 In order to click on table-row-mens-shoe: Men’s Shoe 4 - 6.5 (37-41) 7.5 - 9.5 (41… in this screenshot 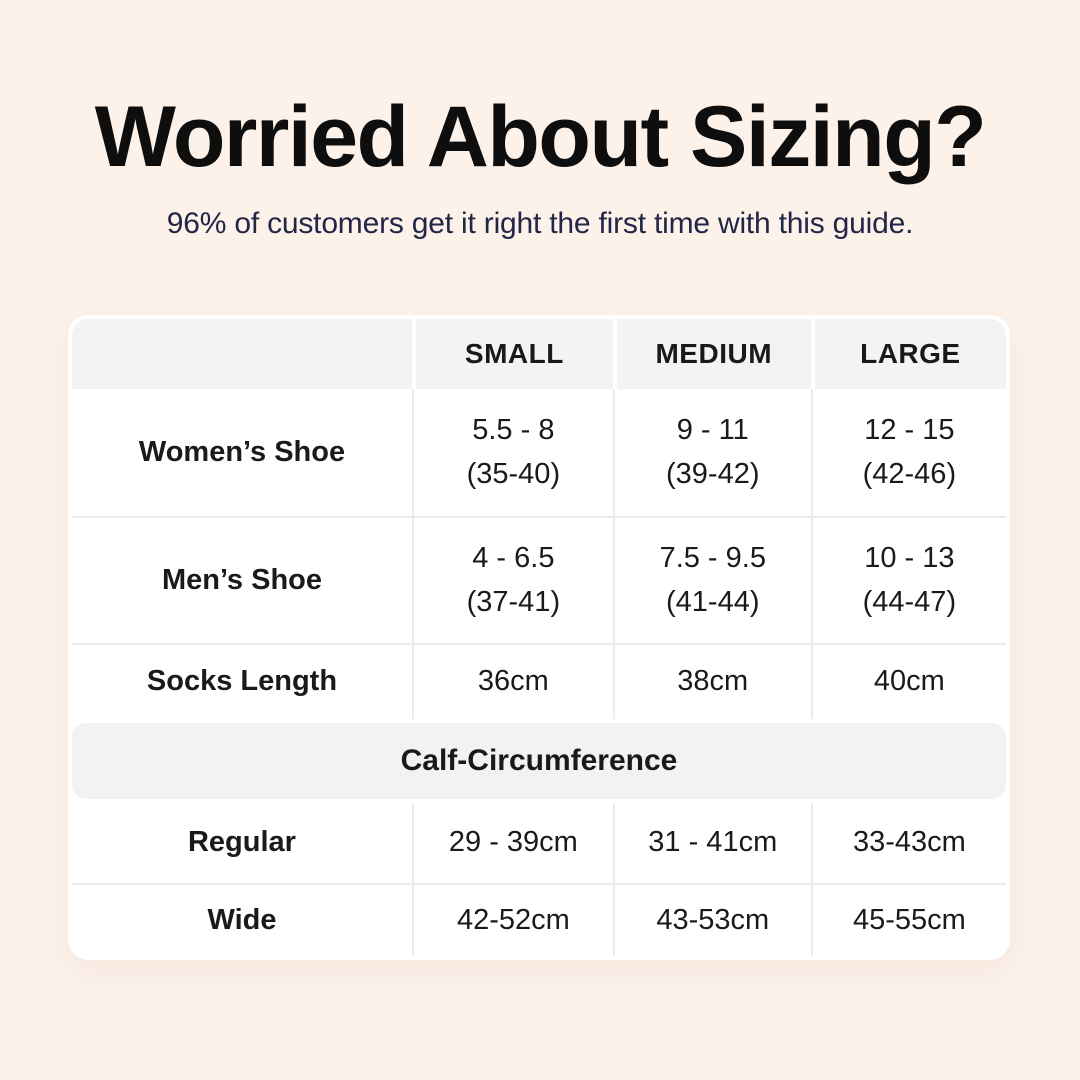, I will do `click(539, 579)`.